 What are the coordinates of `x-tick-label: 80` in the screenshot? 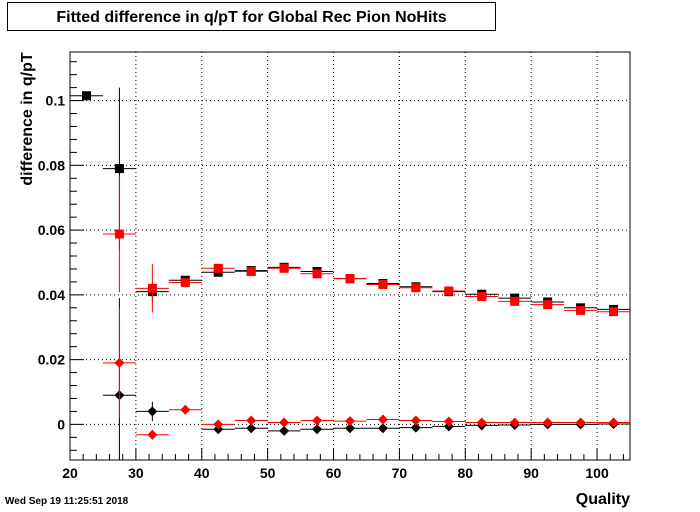 It's located at (466, 473).